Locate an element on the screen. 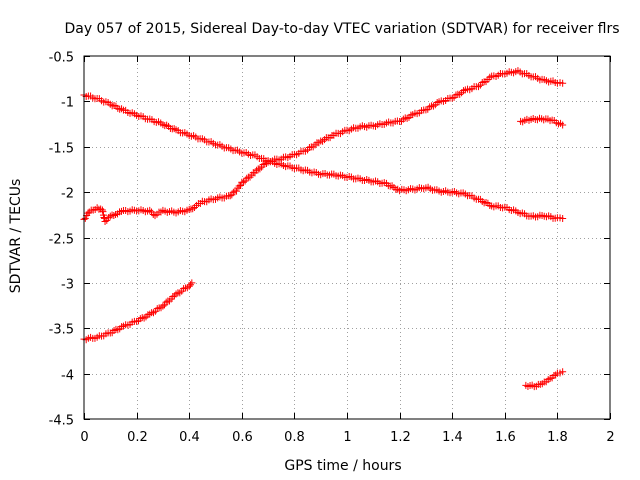 This screenshot has height=480, width=640. x-tick-label: 1.2 is located at coordinates (400, 437).